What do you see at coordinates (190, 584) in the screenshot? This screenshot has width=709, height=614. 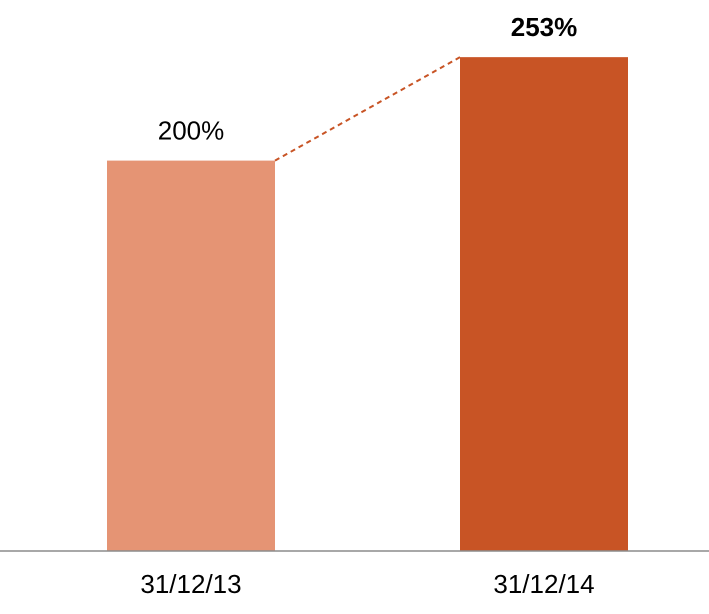 I see `x-tick-label: 31/12/13` at bounding box center [190, 584].